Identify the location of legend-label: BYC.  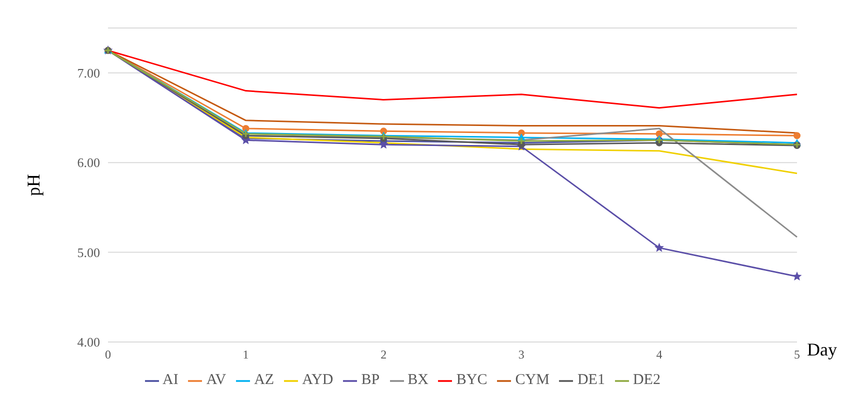
(472, 380).